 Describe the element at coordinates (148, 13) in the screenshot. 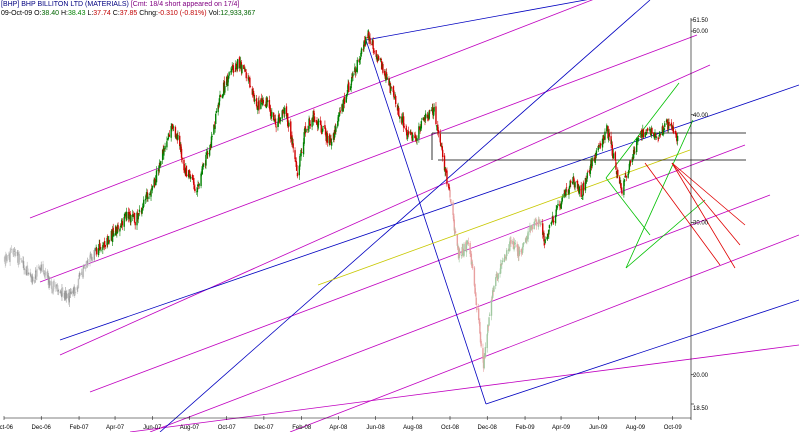

I see `change-label: Chng:` at that location.